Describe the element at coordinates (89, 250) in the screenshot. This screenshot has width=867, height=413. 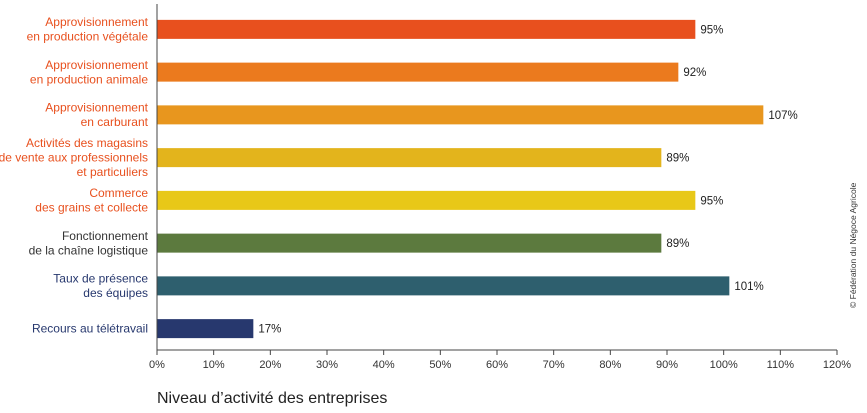
I see `category-label-5-line-1: de la chaîne logistique` at that location.